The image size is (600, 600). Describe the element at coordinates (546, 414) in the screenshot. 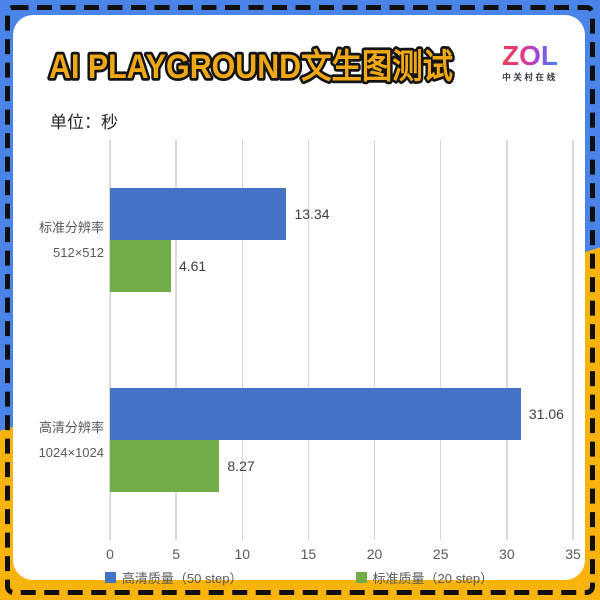

I see `value-label: 31.06` at that location.